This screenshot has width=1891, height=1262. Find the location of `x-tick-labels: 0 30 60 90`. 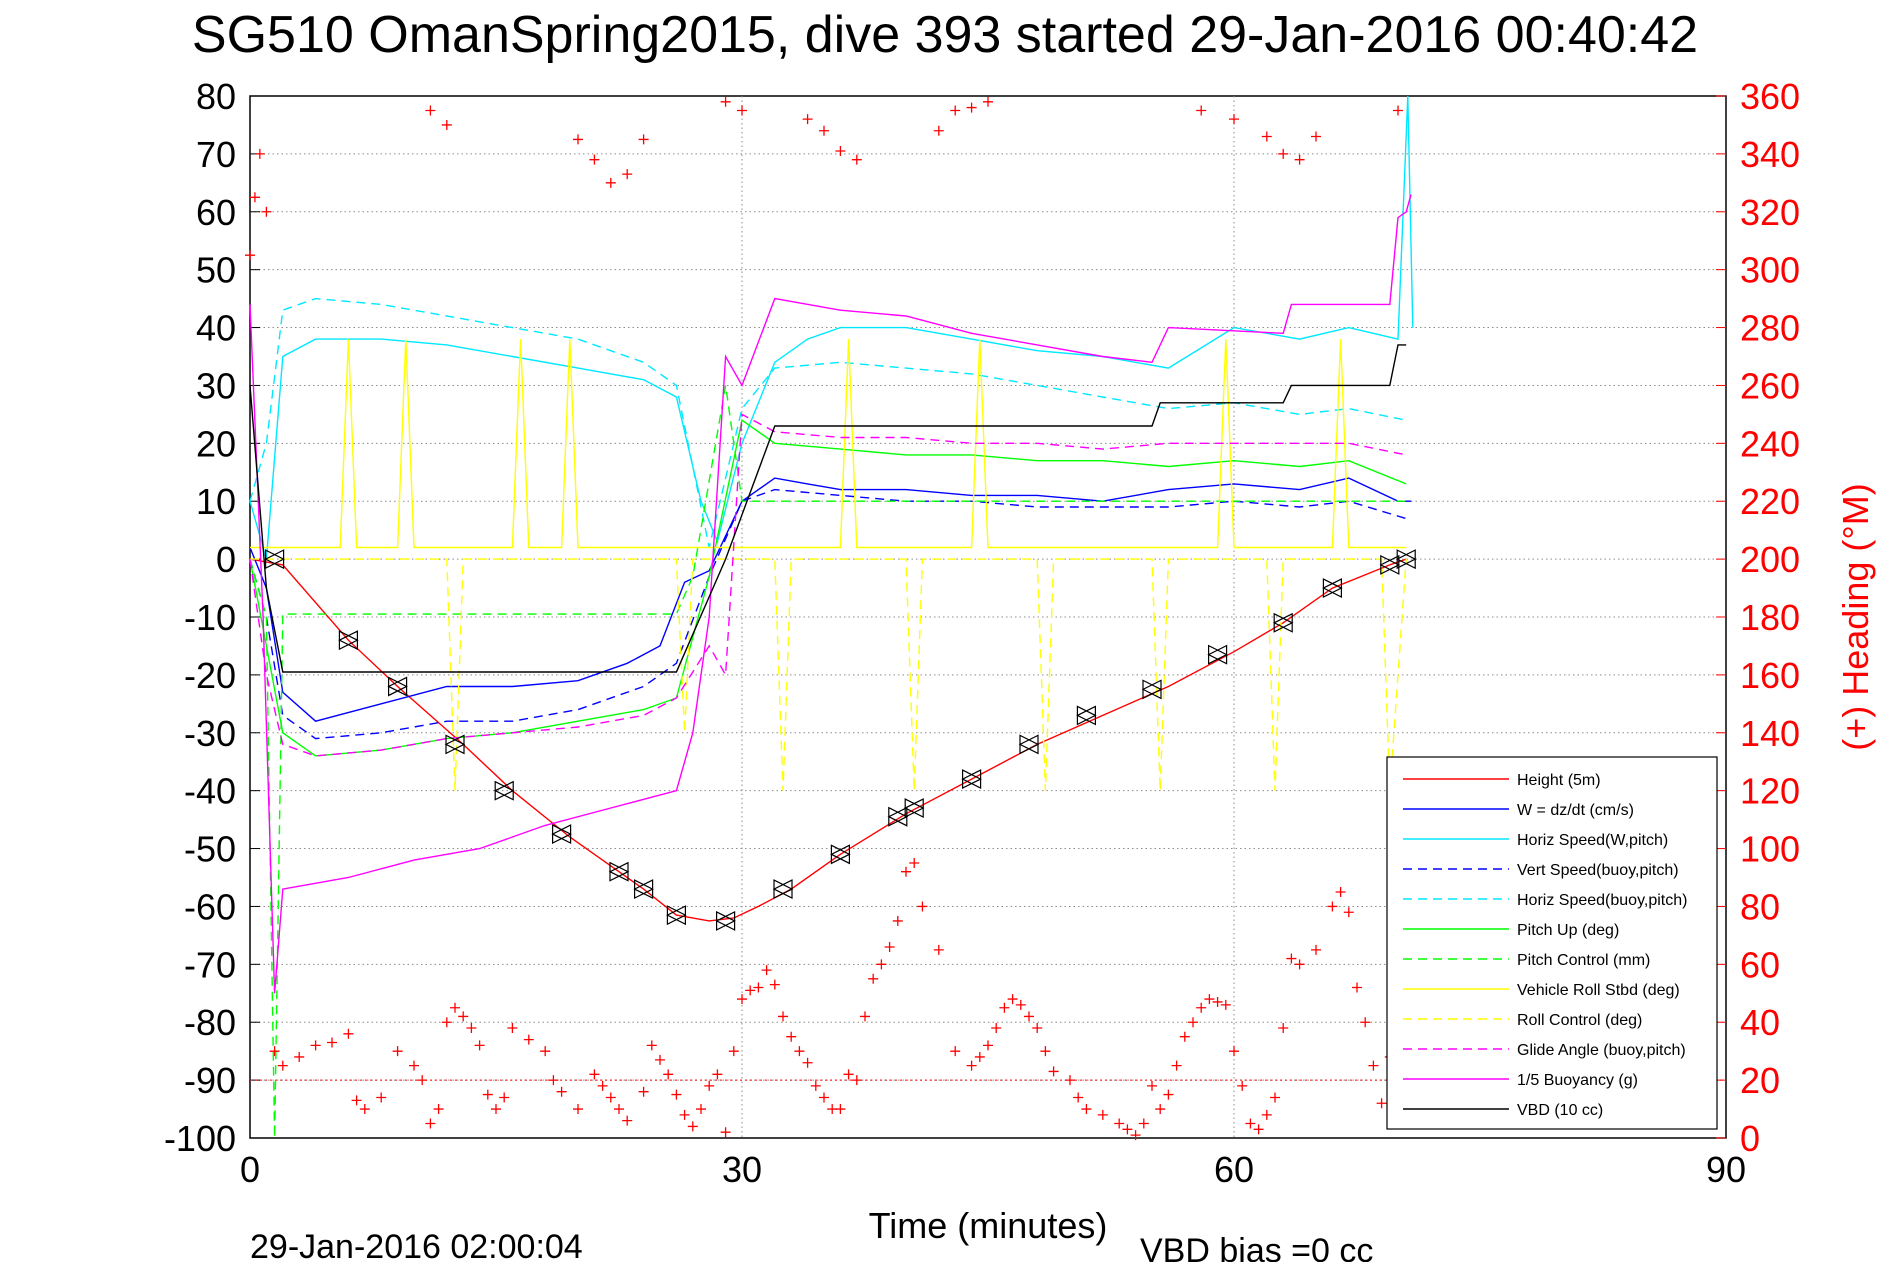

x-tick-labels: 0 30 60 90 is located at coordinates (993, 1169).